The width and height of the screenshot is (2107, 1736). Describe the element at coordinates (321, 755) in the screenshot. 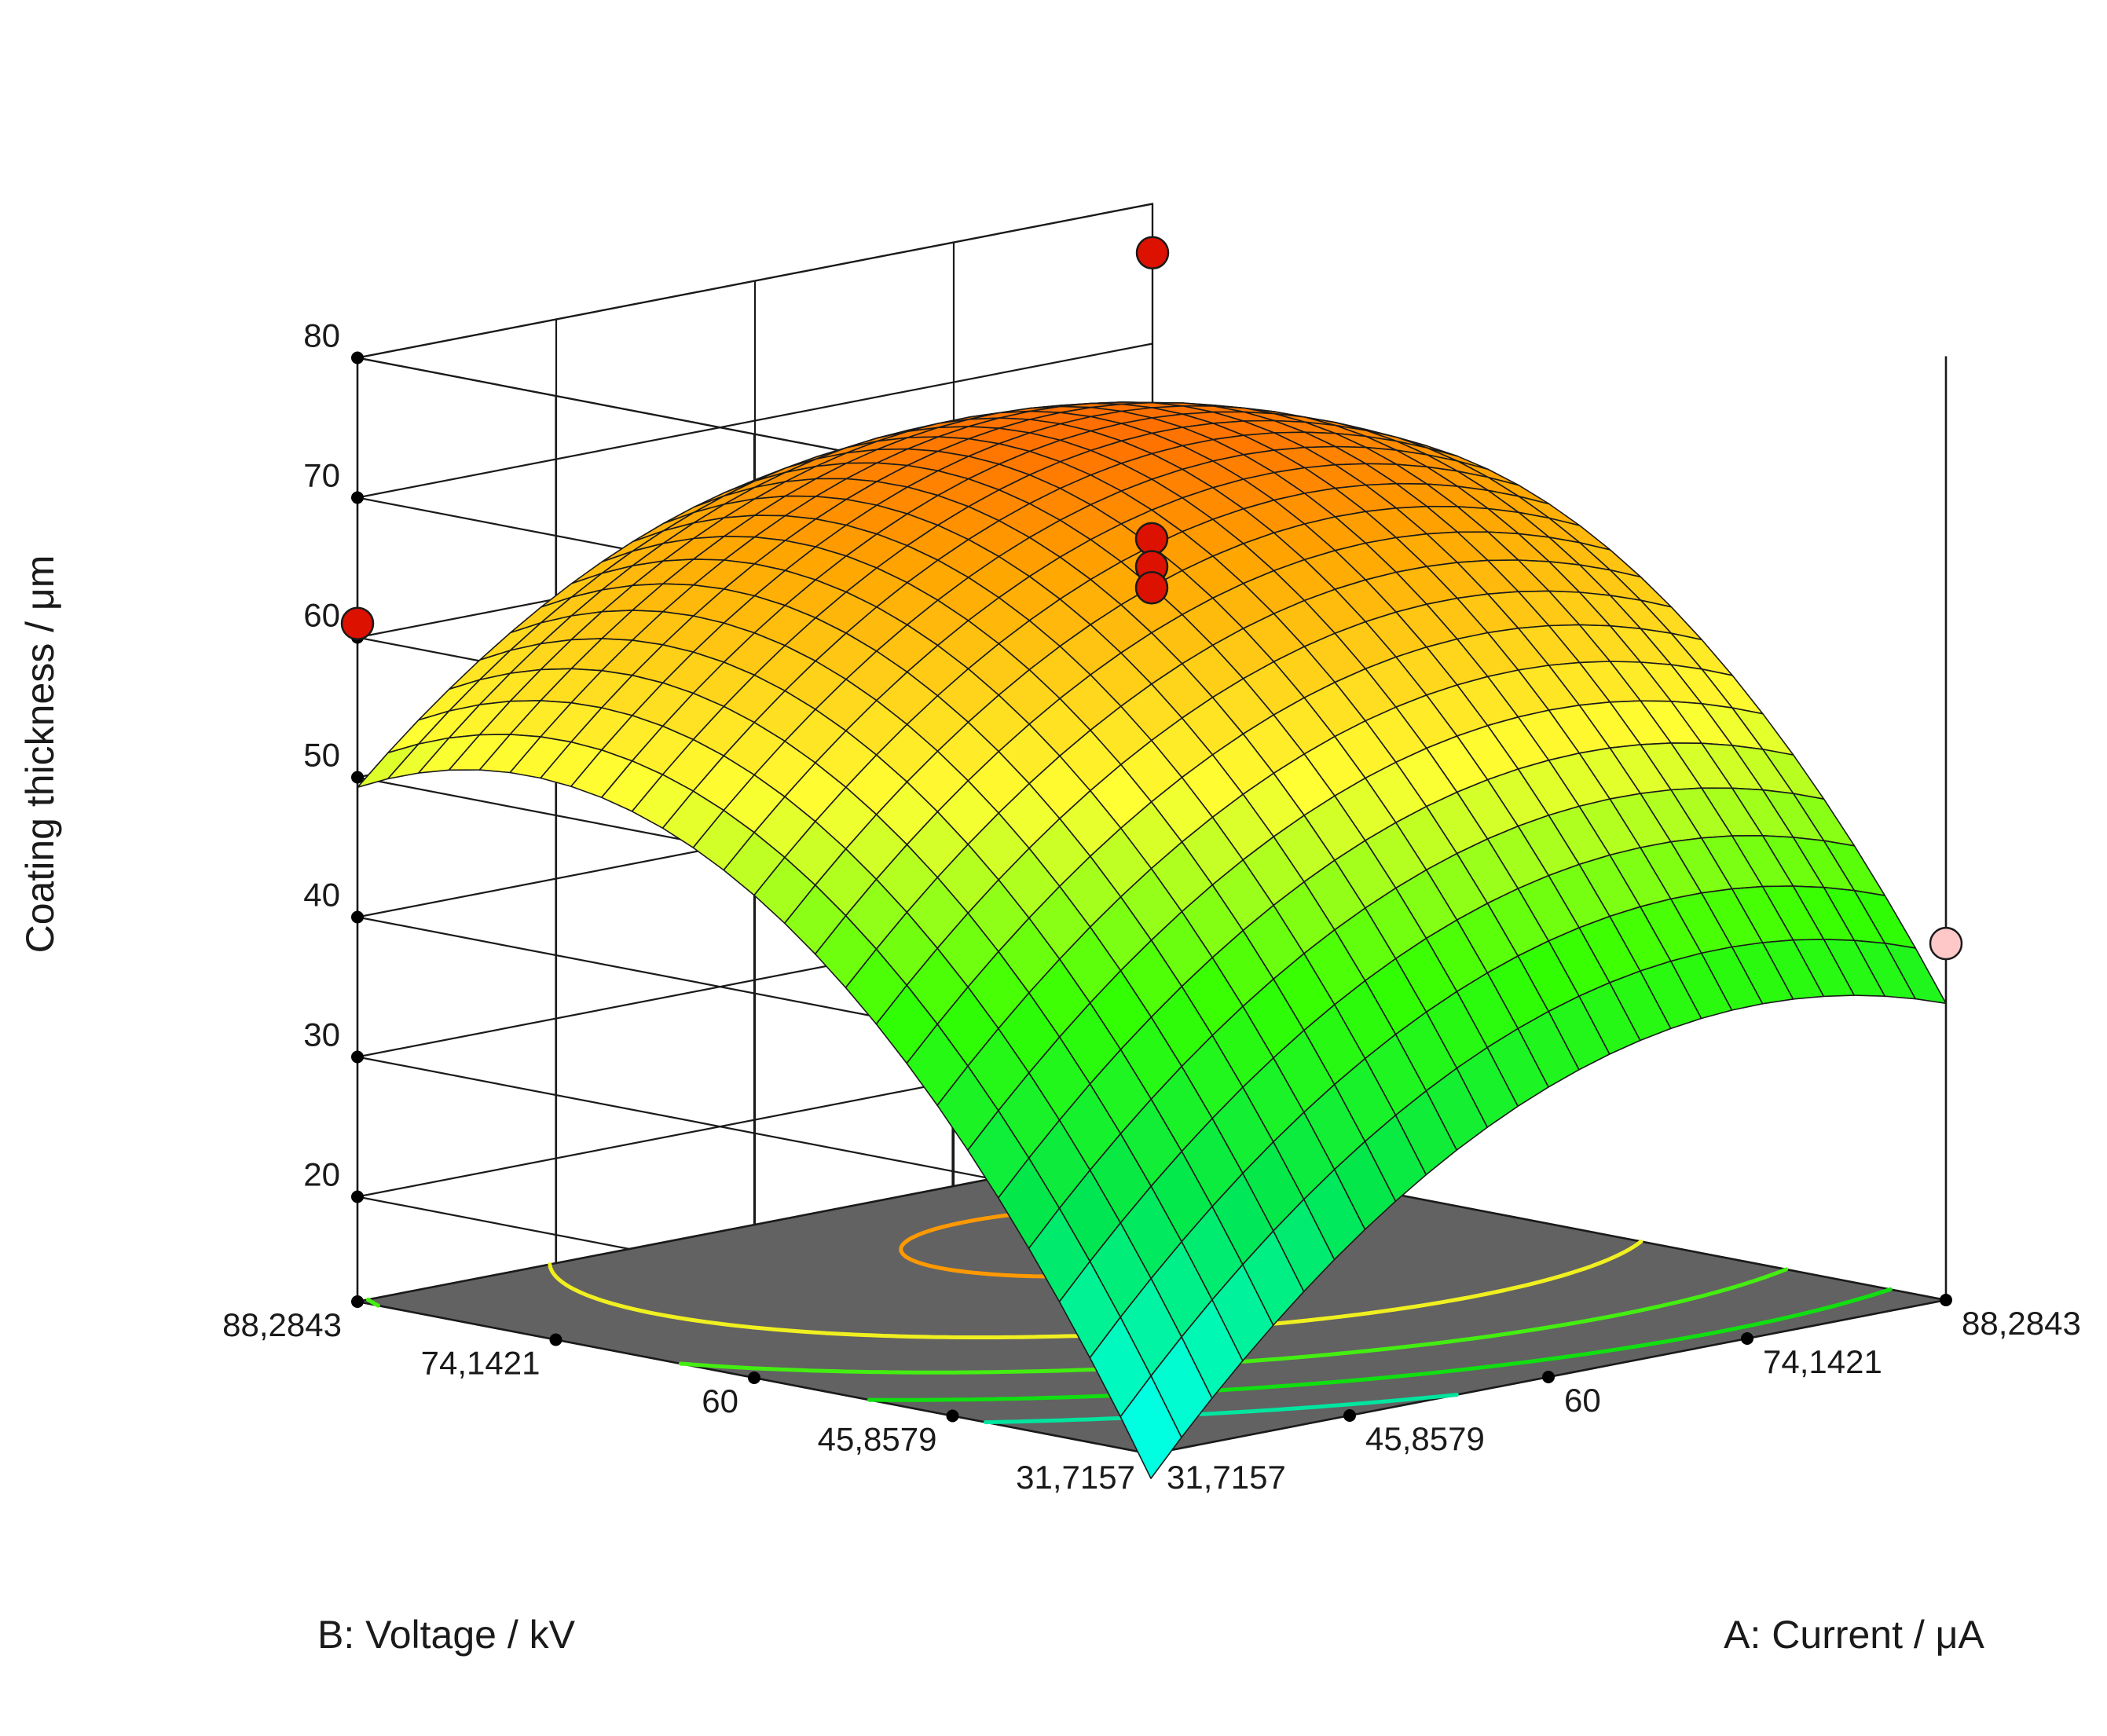

I see `z-tick-label: 50` at that location.